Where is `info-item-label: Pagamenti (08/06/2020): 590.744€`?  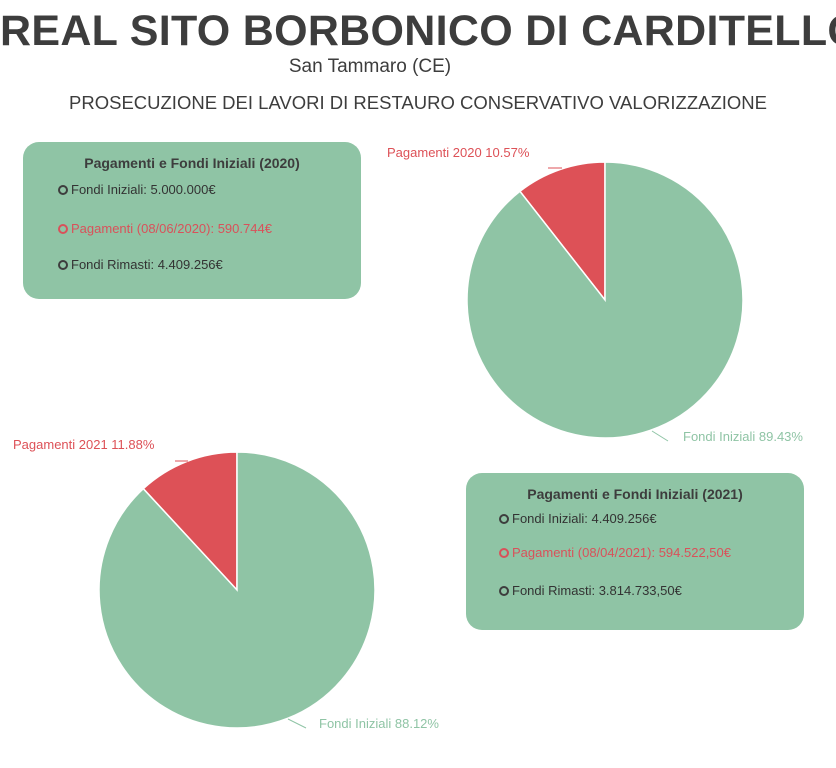 info-item-label: Pagamenti (08/06/2020): 590.744€ is located at coordinates (171, 228).